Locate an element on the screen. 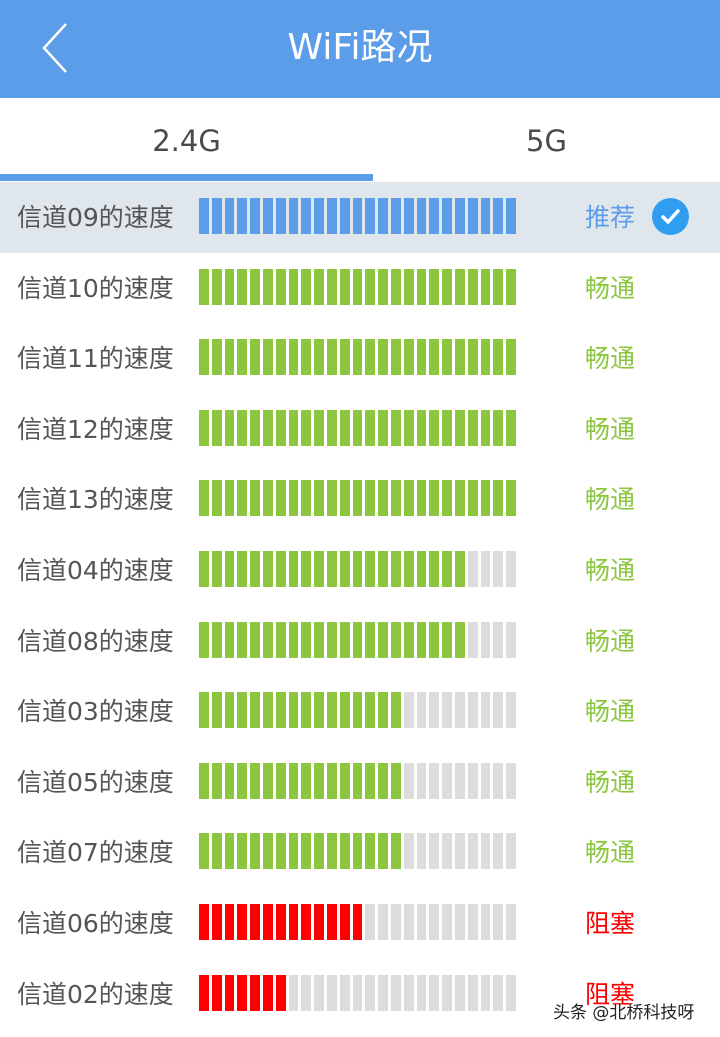 The image size is (720, 1037). tab-2-4g: 2.4G is located at coordinates (186, 141).